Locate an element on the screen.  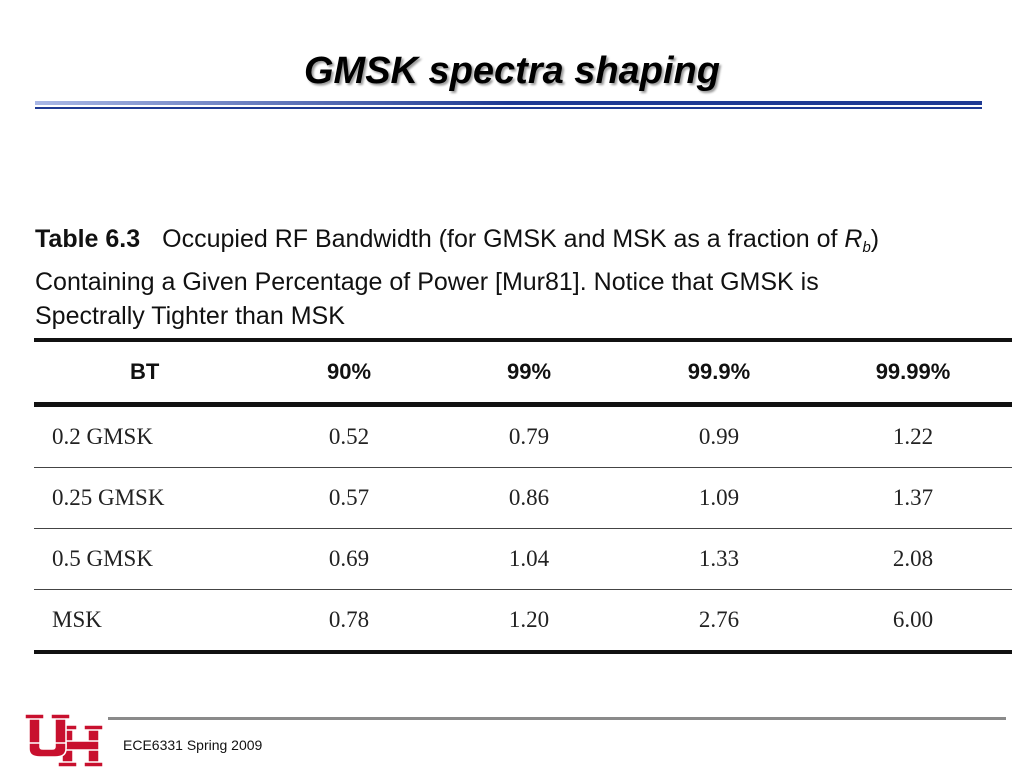
cell-value: 0.79 is located at coordinates (529, 436).